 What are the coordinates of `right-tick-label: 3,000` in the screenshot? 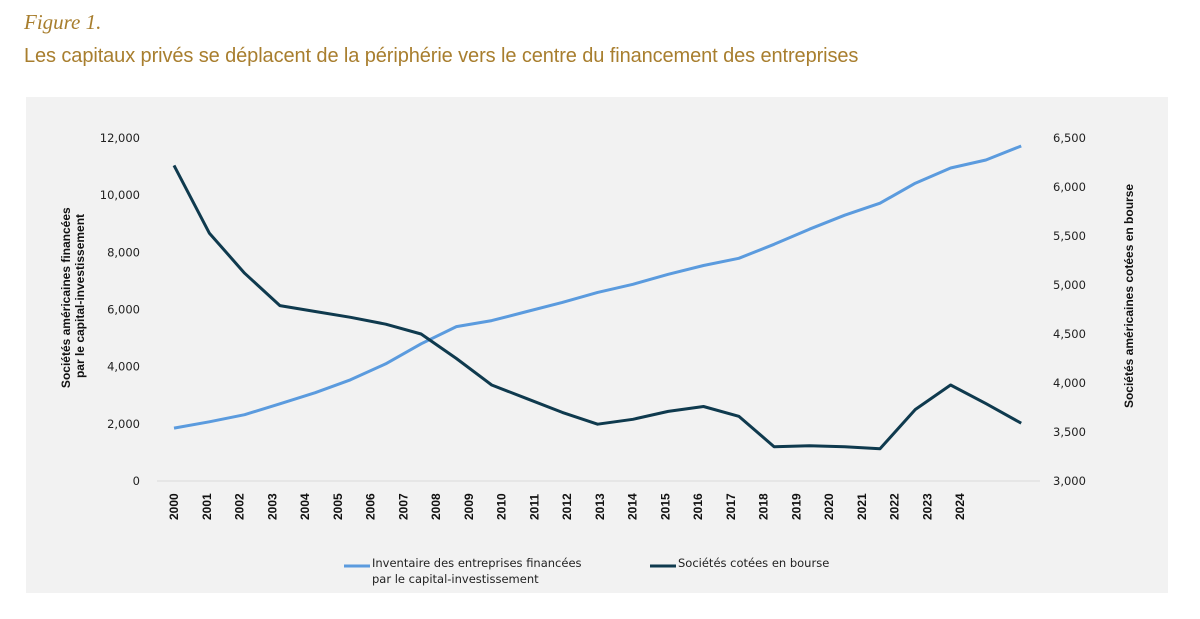 It's located at (1069, 481).